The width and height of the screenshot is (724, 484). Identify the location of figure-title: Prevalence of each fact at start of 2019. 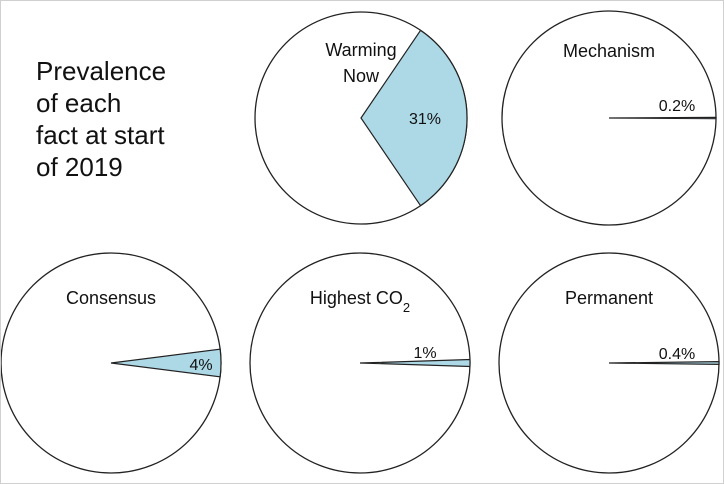
(101, 119).